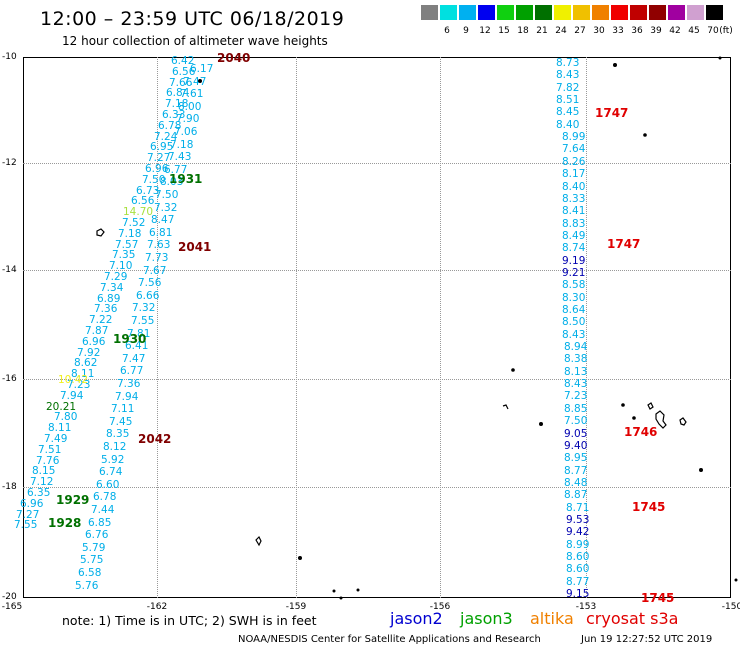 The width and height of the screenshot is (740, 650). I want to click on color-scale-label: 15, so click(504, 31).